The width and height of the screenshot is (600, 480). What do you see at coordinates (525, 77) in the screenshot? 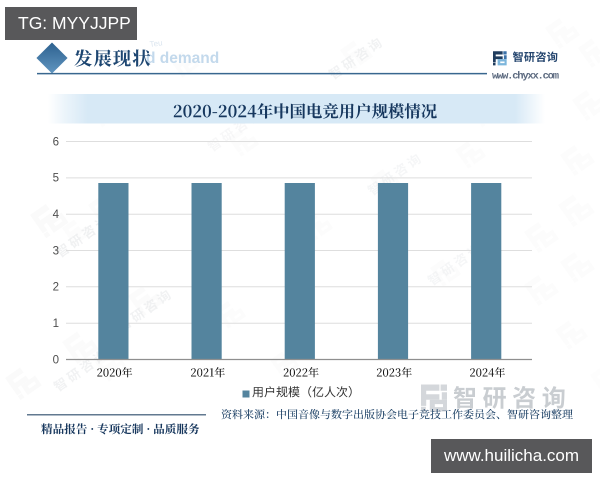
I see `svg-text: www.chyxx.com` at bounding box center [525, 77].